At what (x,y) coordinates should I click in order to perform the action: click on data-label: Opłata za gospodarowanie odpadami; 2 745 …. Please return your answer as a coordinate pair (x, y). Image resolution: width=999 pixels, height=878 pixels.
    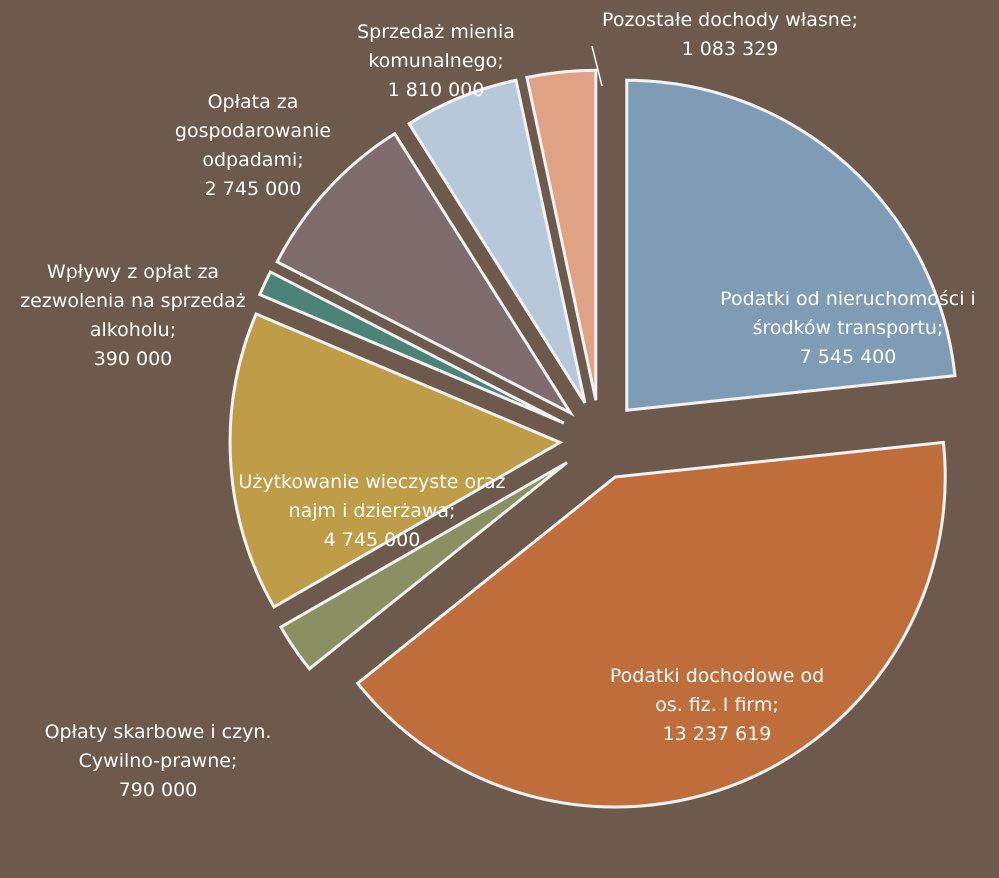
    Looking at the image, I should click on (253, 146).